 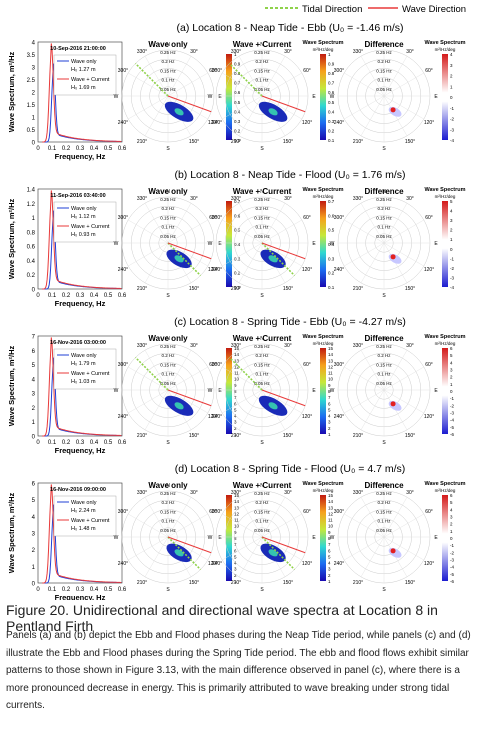 I want to click on freq-ring-label: 0.05 Hz, so click(x=168, y=89).